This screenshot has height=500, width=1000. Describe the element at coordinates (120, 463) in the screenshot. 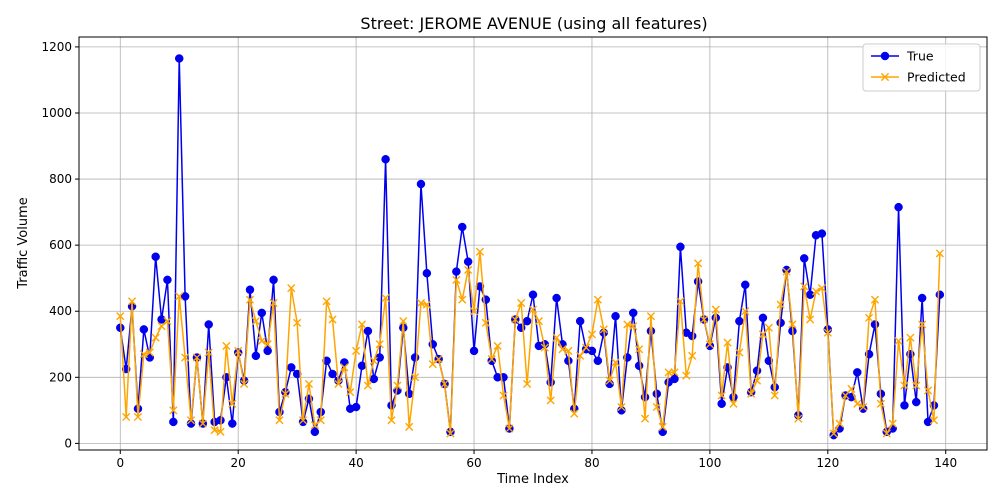

I see `x-tick-label: 0` at that location.